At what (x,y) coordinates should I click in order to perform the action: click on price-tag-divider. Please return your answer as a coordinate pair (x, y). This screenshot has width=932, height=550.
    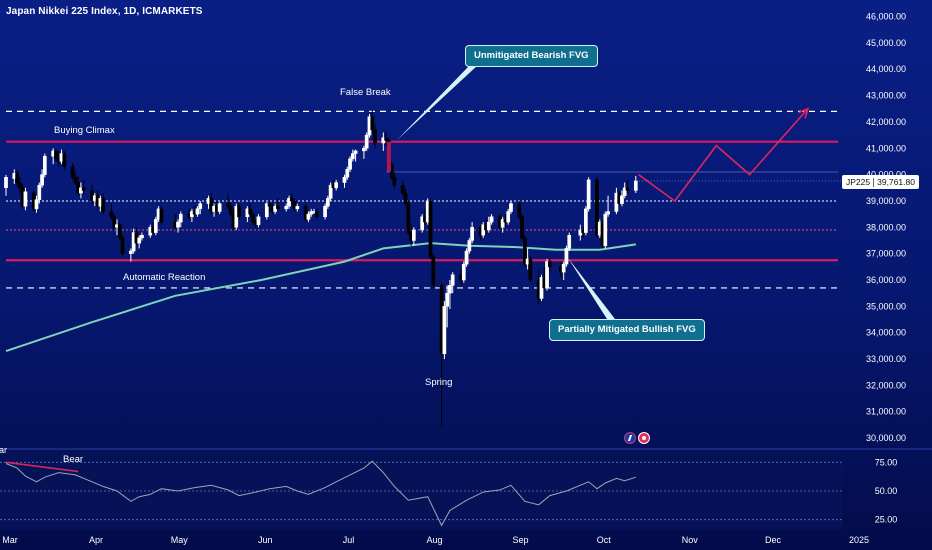
    Looking at the image, I should click on (874, 183).